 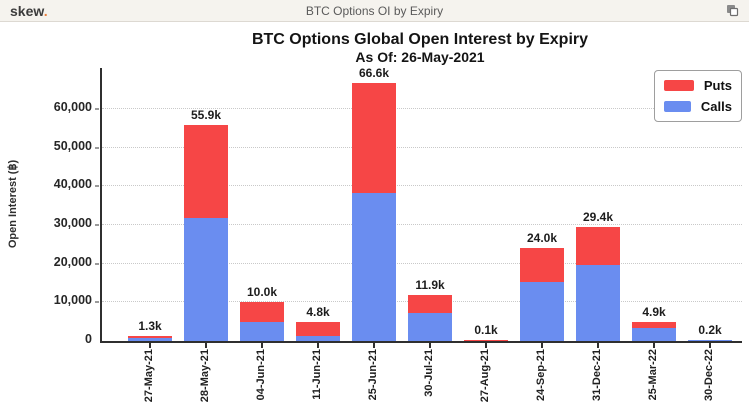 I want to click on logo-text: skew, so click(x=27, y=10).